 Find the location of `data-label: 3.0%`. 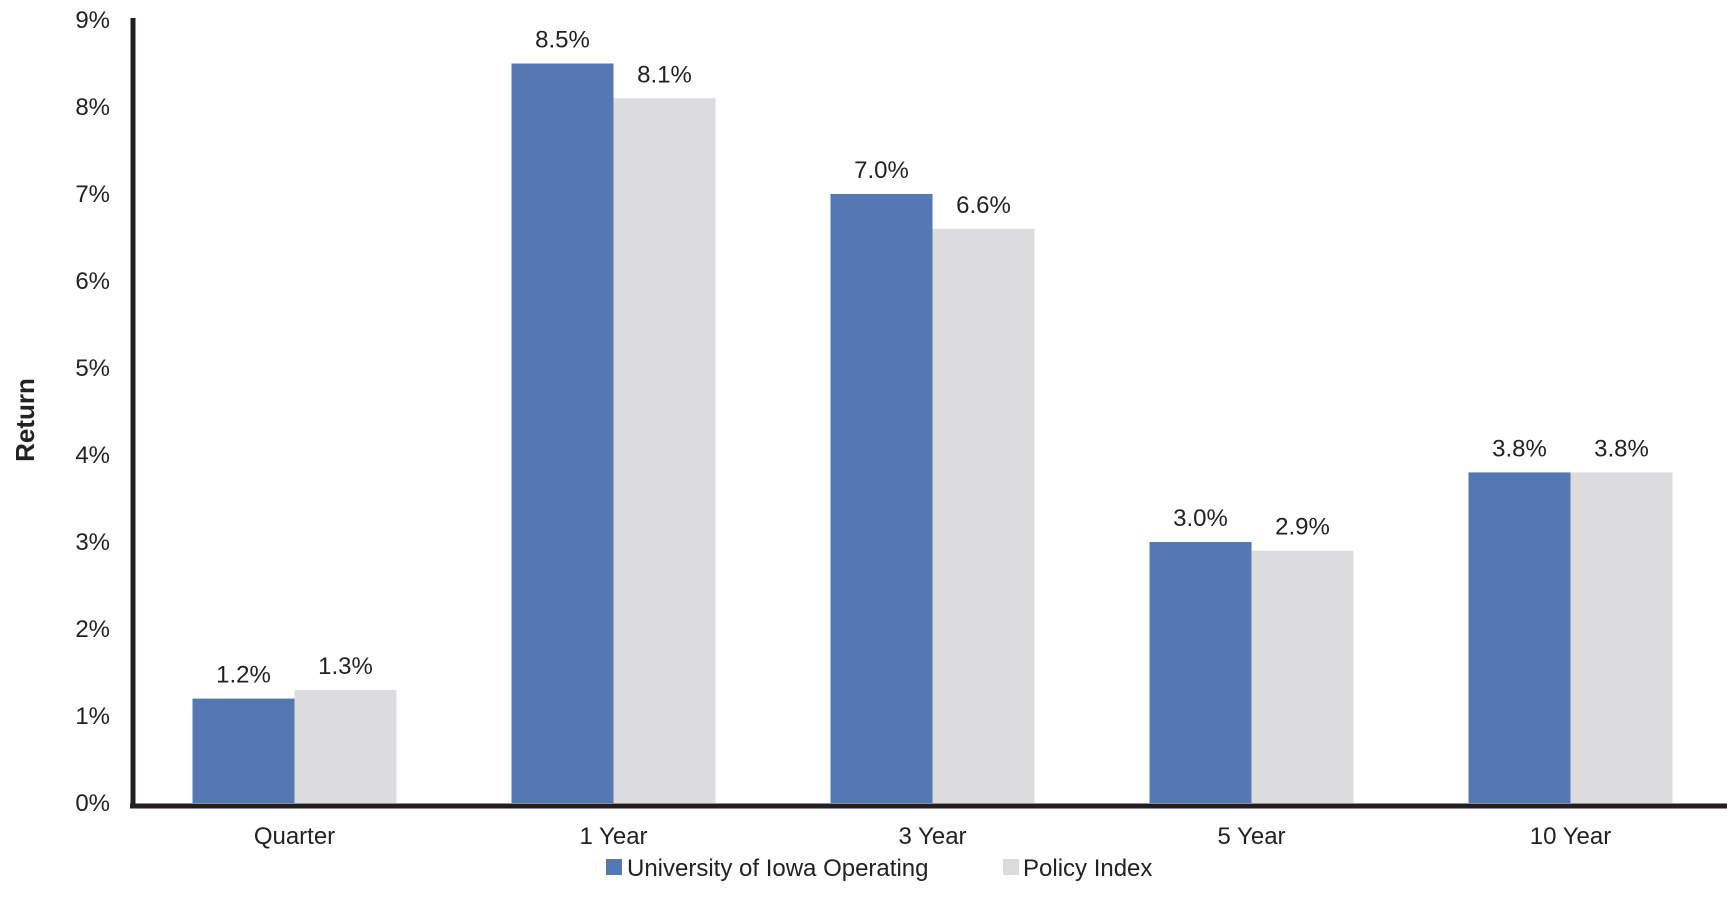

data-label: 3.0% is located at coordinates (1200, 518).